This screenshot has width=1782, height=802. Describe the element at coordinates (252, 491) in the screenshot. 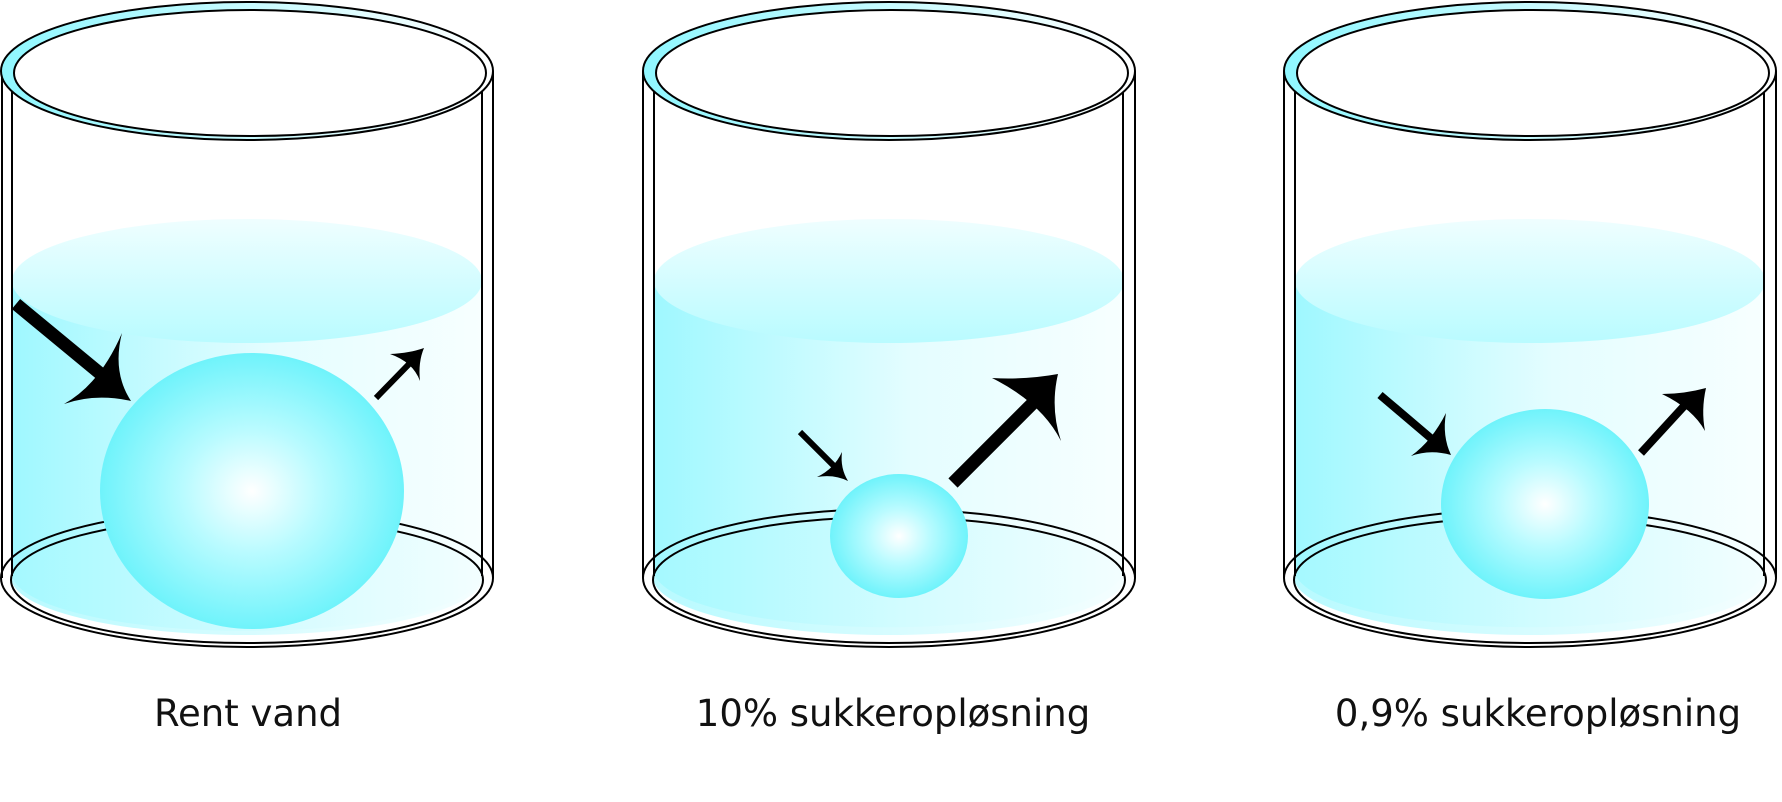

I see `cell-swollen` at that location.